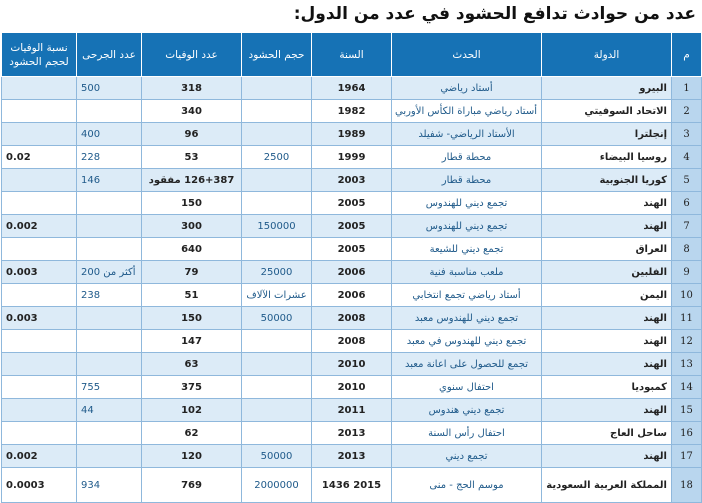  Describe the element at coordinates (191, 249) in the screenshot. I see `cell: 640` at that location.